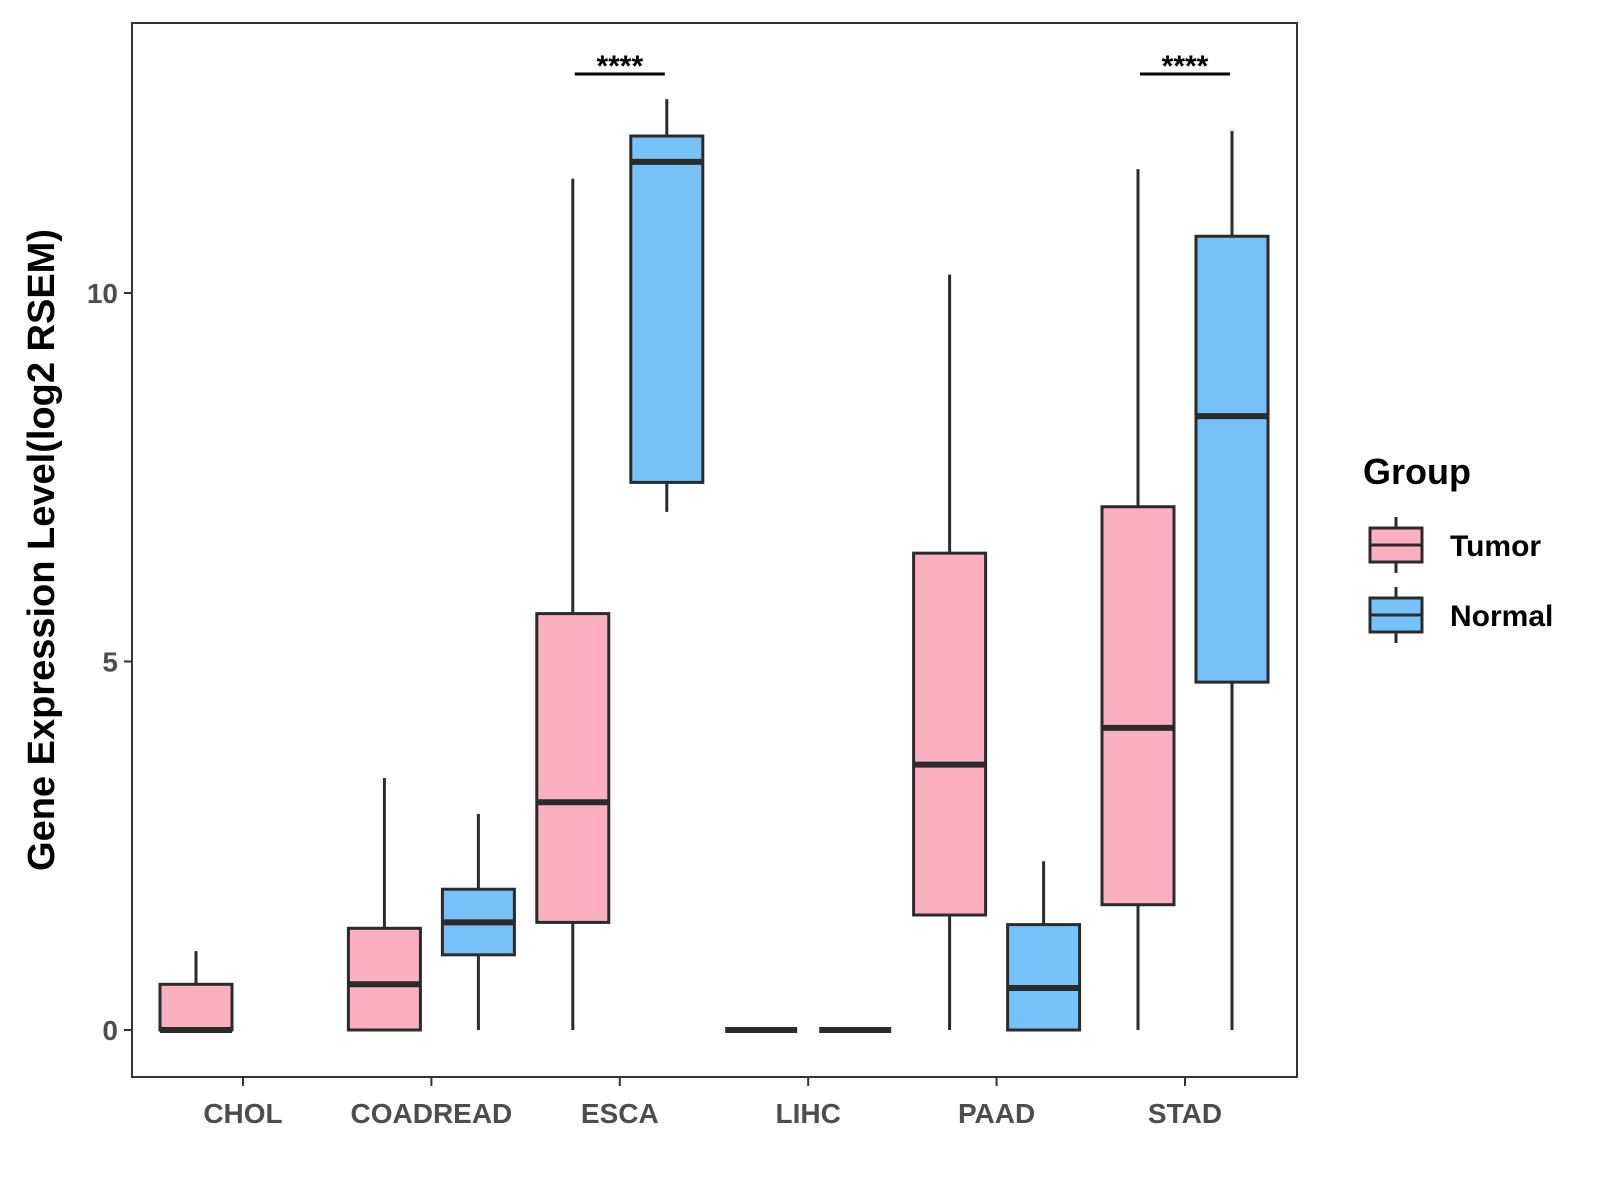 The width and height of the screenshot is (1600, 1200). I want to click on normal-stad-box, so click(1232, 580).